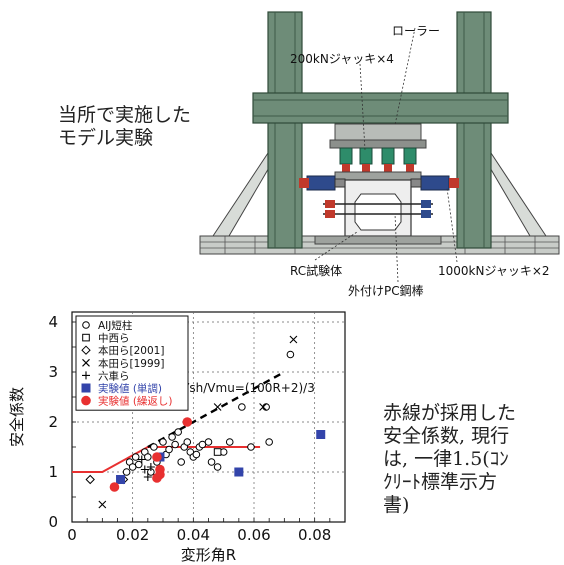 This screenshot has height=565, width=564. What do you see at coordinates (53, 522) in the screenshot?
I see `y-tick-label: 0` at bounding box center [53, 522].